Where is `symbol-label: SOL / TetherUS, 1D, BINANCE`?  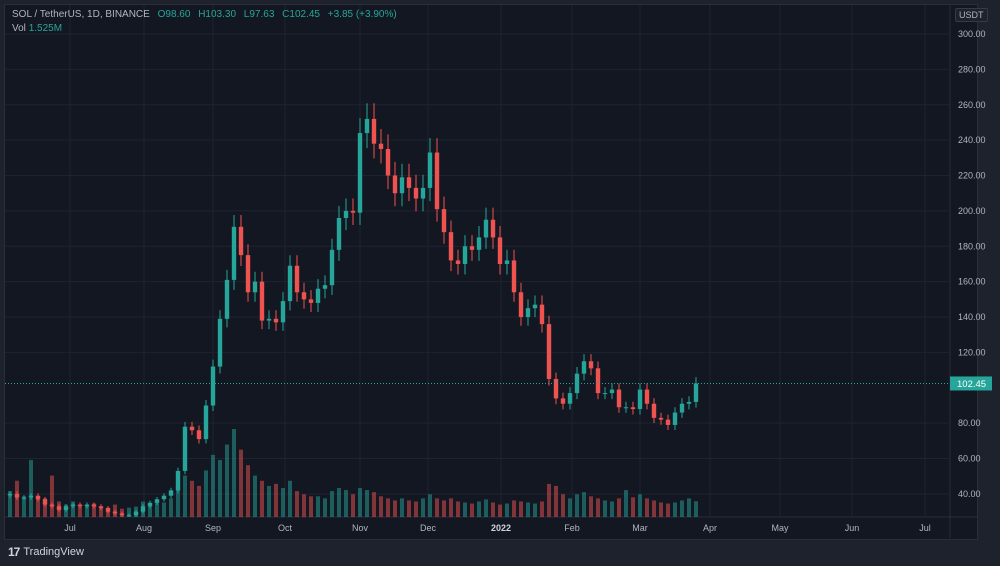
symbol-label: SOL / TetherUS, 1D, BINANCE is located at coordinates (81, 14).